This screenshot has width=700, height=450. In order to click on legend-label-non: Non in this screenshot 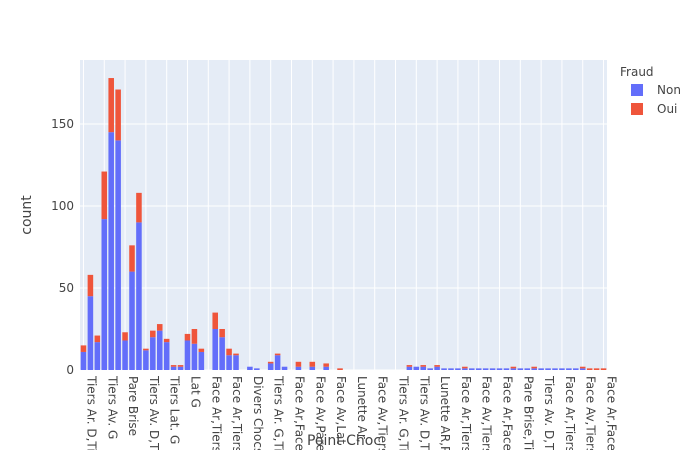, I will do `click(669, 90)`.